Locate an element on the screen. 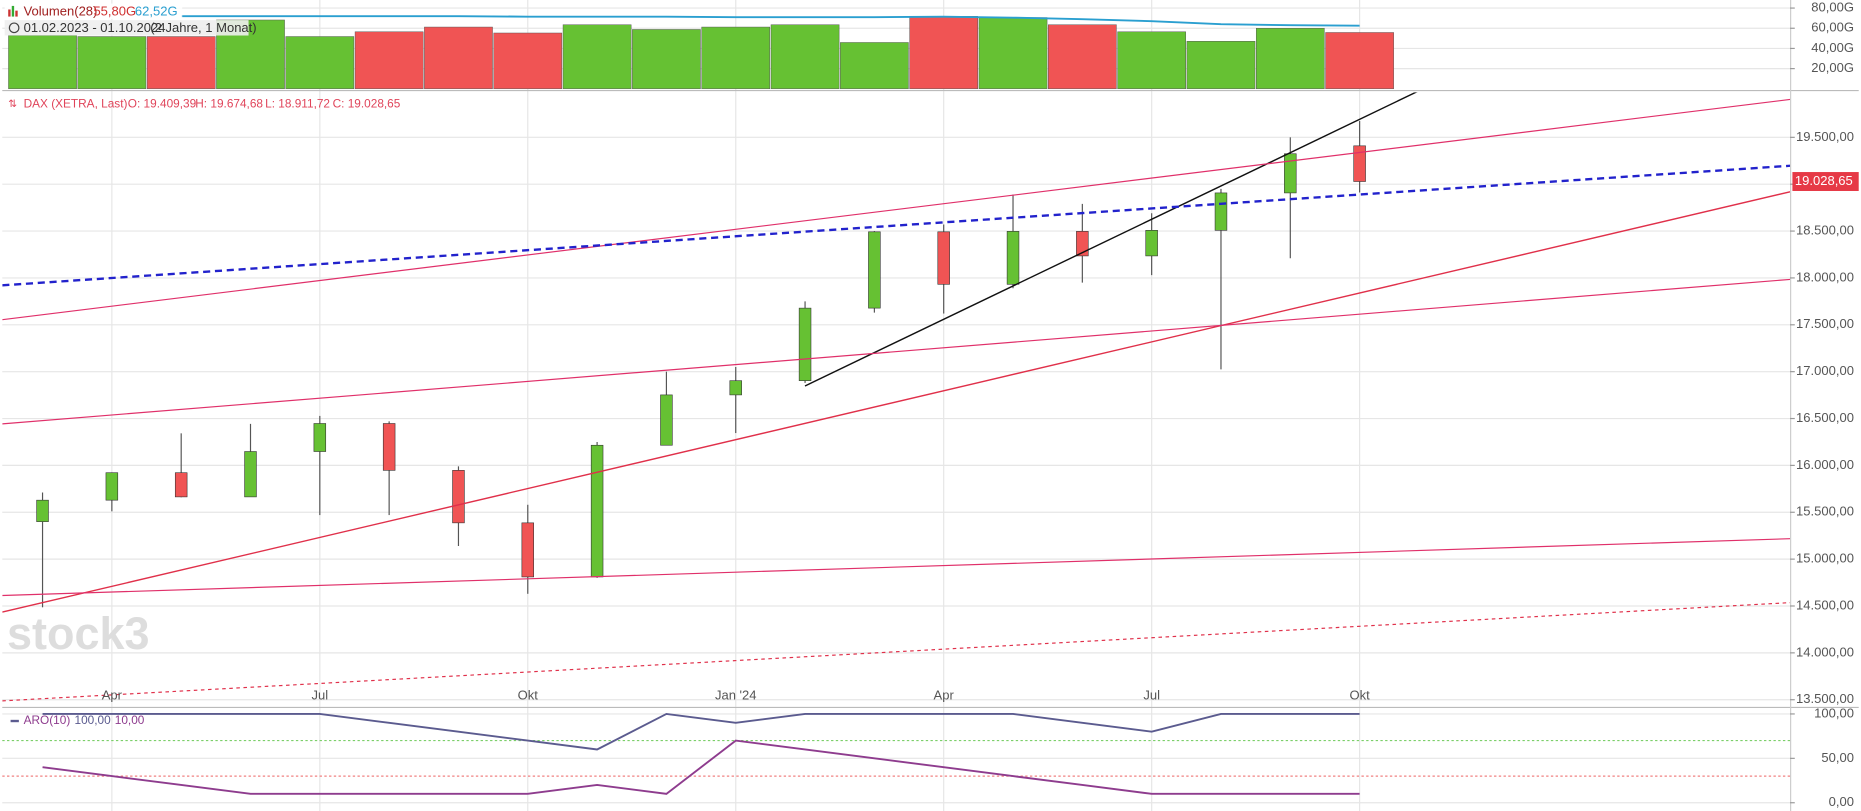 The image size is (1861, 811). y-tick-label: 18.500,00 is located at coordinates (1825, 230).